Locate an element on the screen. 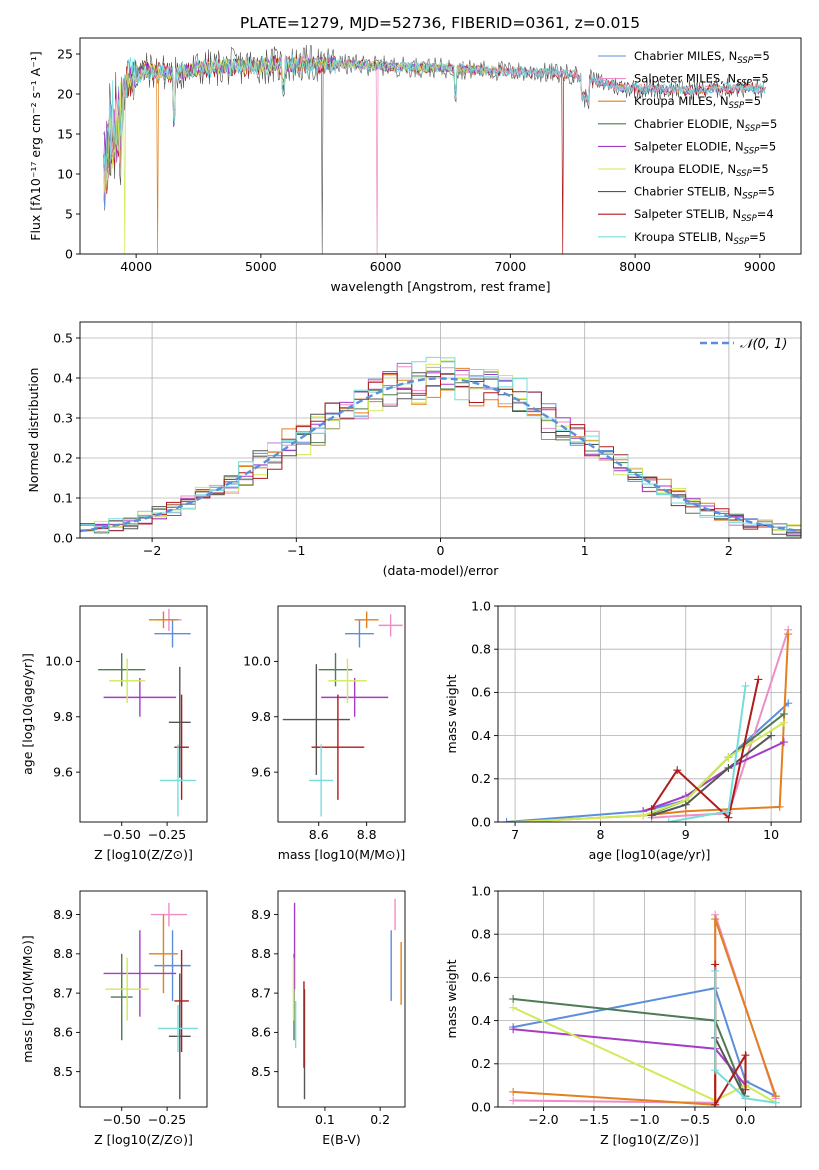 The height and width of the screenshot is (1170, 819). x-tick-label: 0.1 is located at coordinates (325, 1119).